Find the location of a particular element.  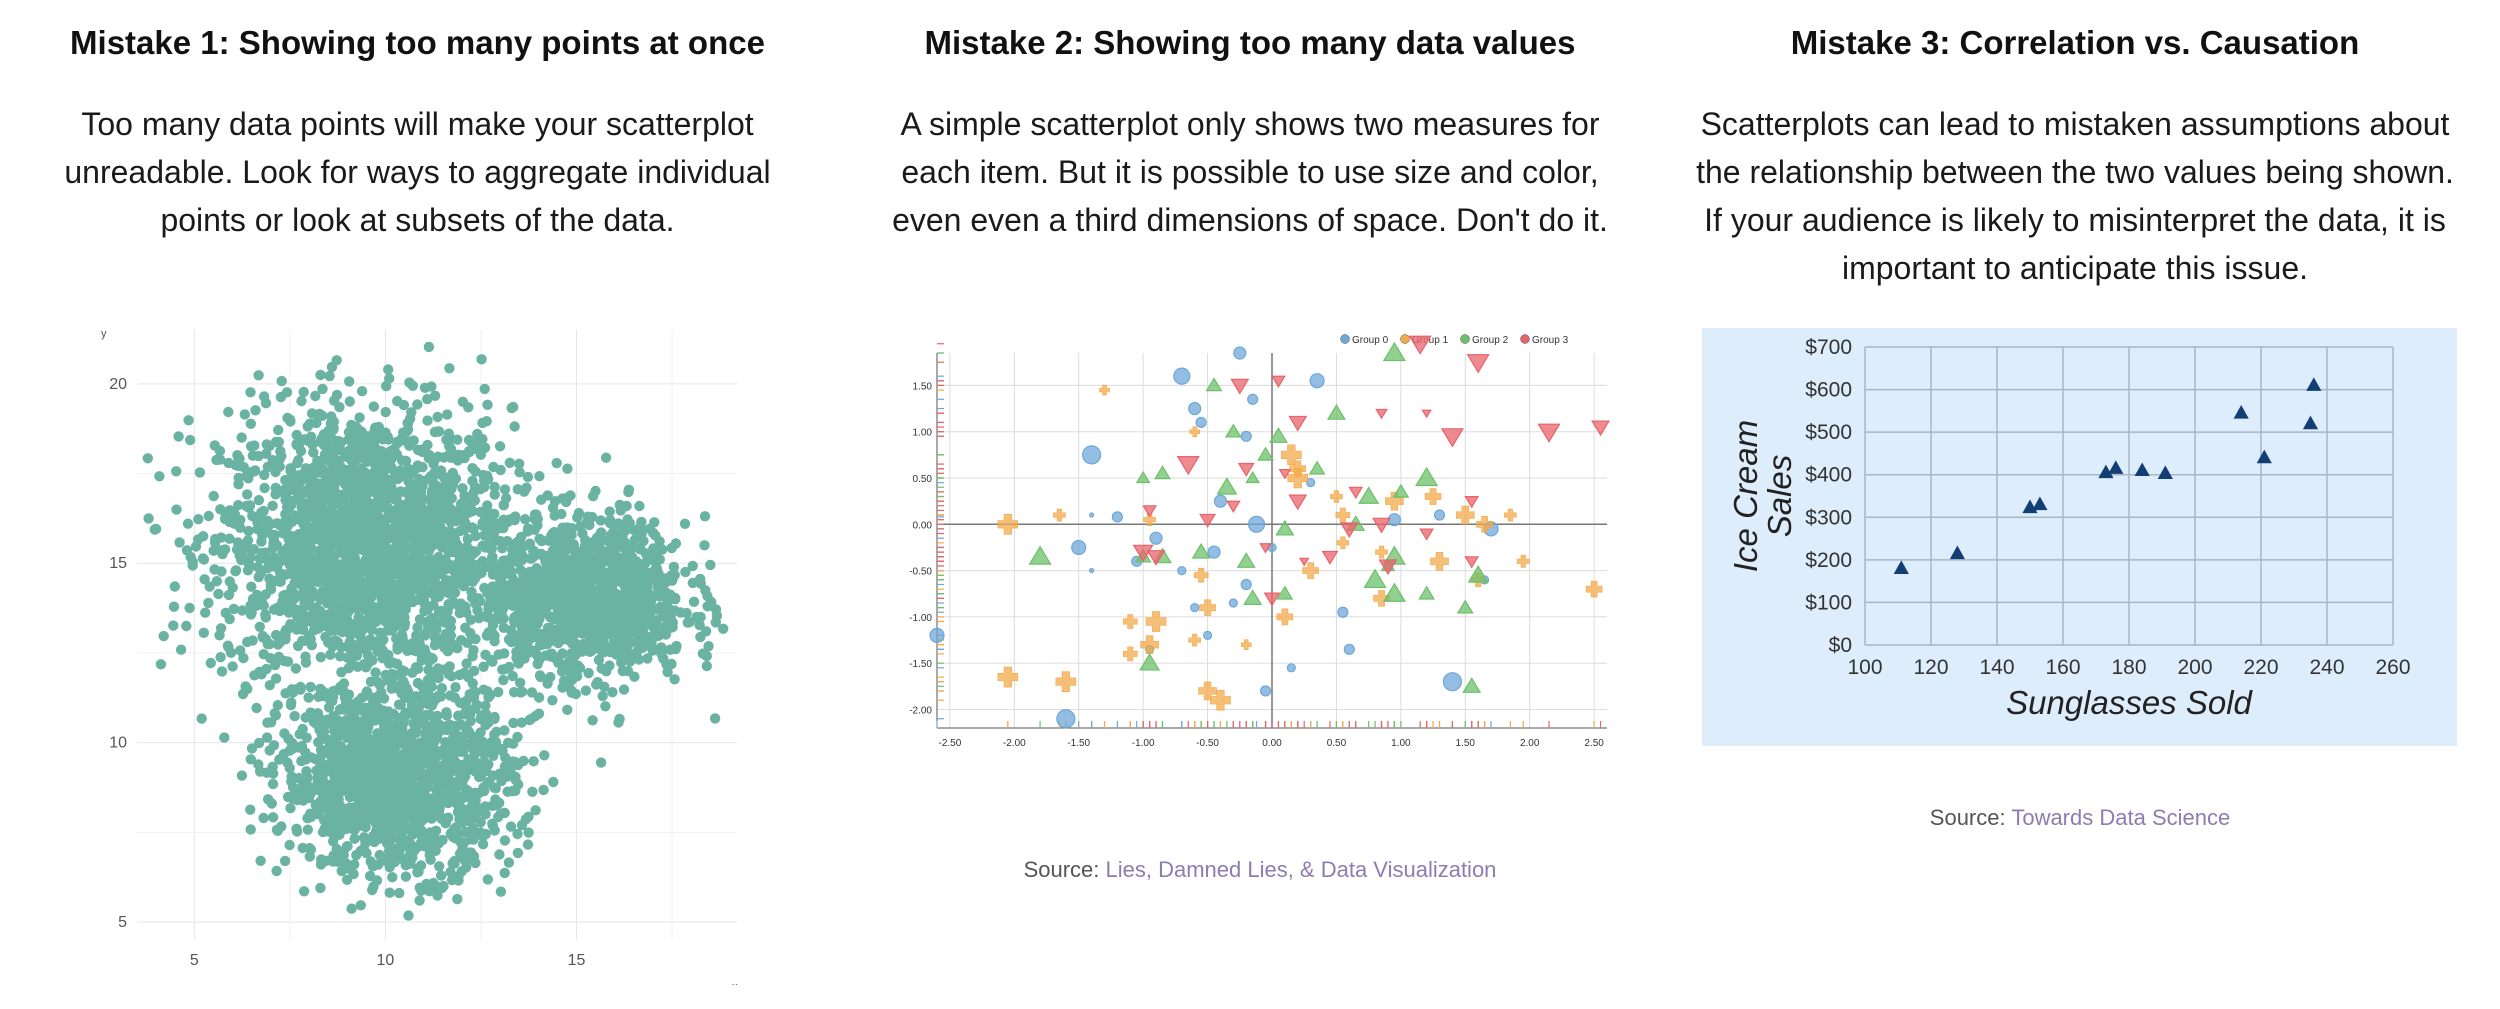

chart2-y-tick-label: 1.50 is located at coordinates (923, 386).